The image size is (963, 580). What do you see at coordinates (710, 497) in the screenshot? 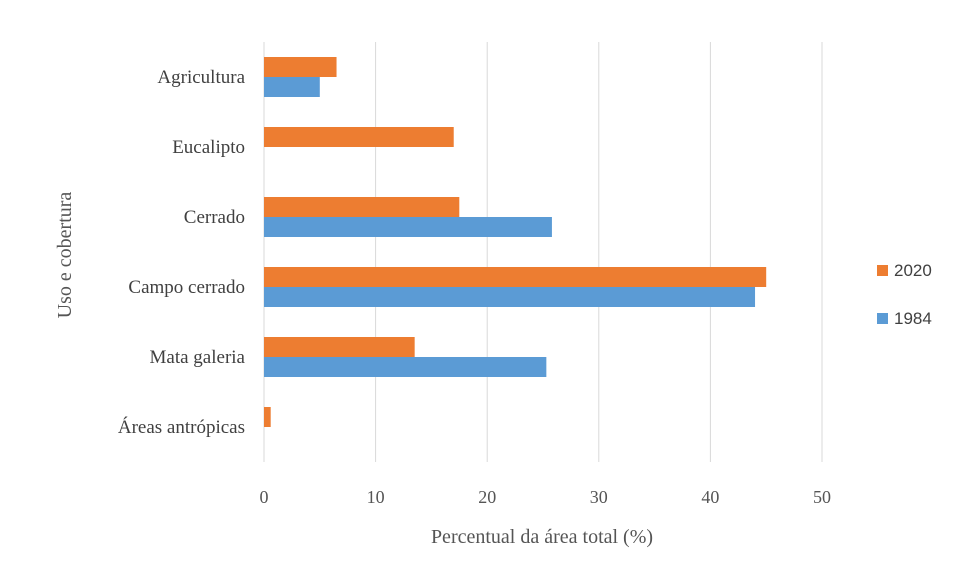
I see `x-tick-label: 40` at bounding box center [710, 497].